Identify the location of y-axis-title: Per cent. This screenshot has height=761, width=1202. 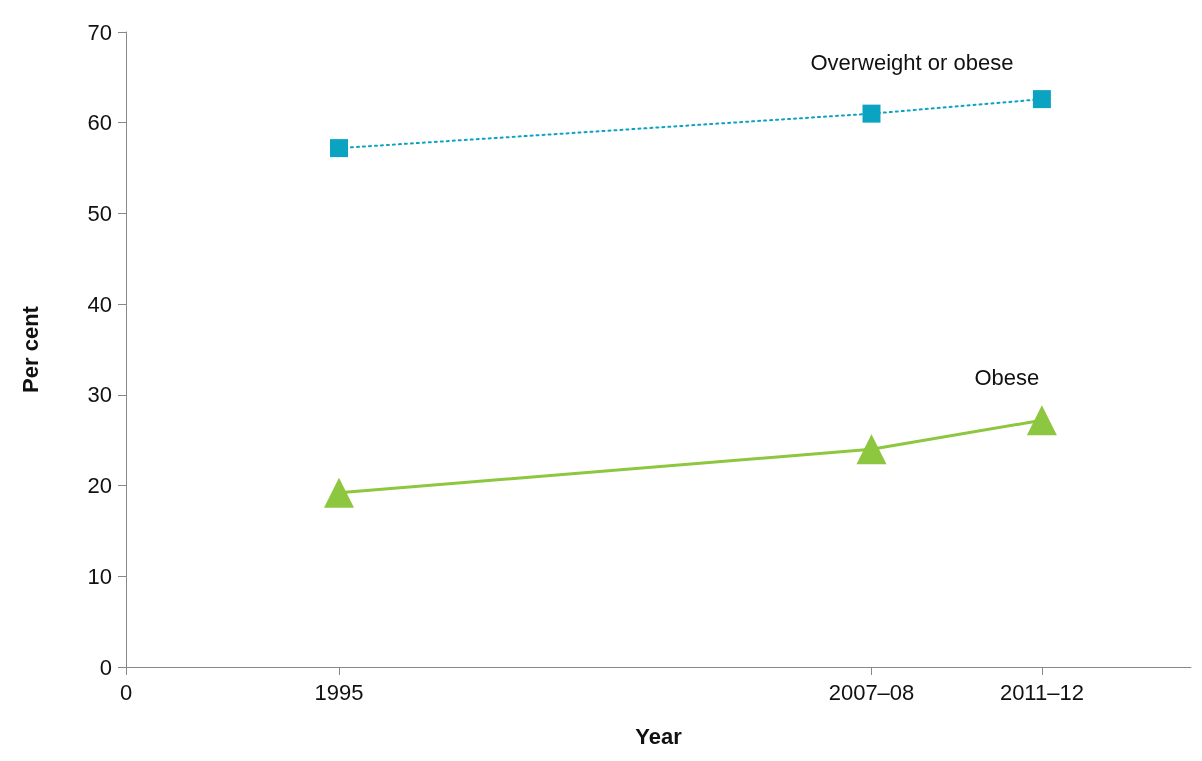
(30, 349).